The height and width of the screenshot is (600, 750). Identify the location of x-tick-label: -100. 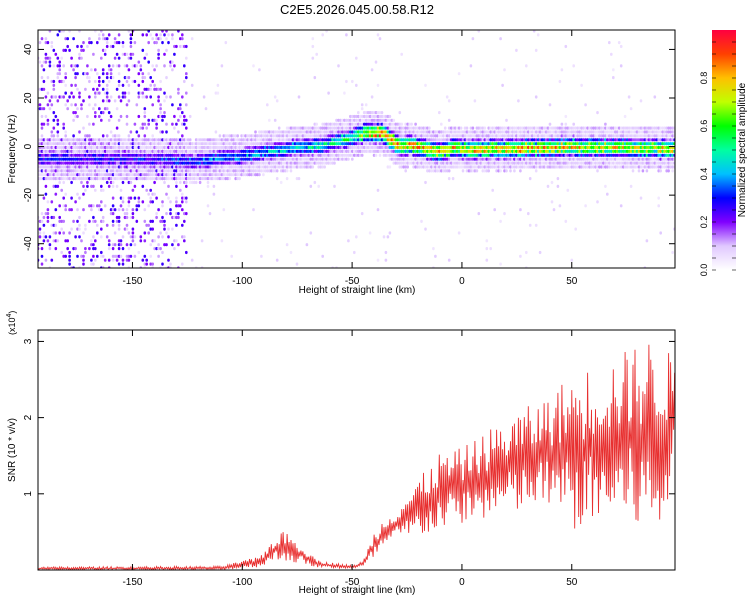
(242, 281).